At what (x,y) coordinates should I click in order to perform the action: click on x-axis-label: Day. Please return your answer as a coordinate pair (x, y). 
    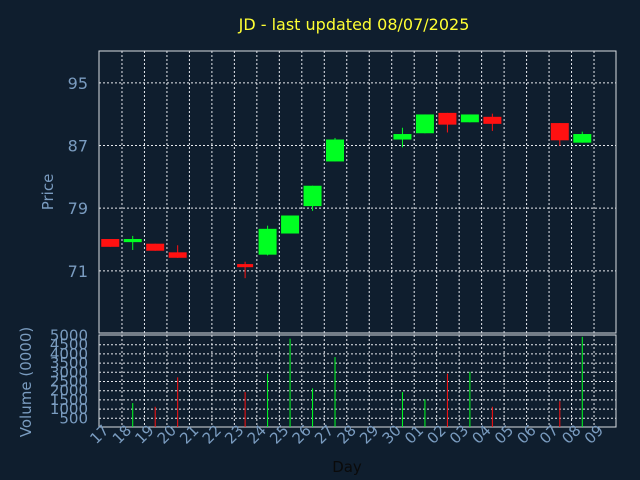
    Looking at the image, I should click on (347, 467).